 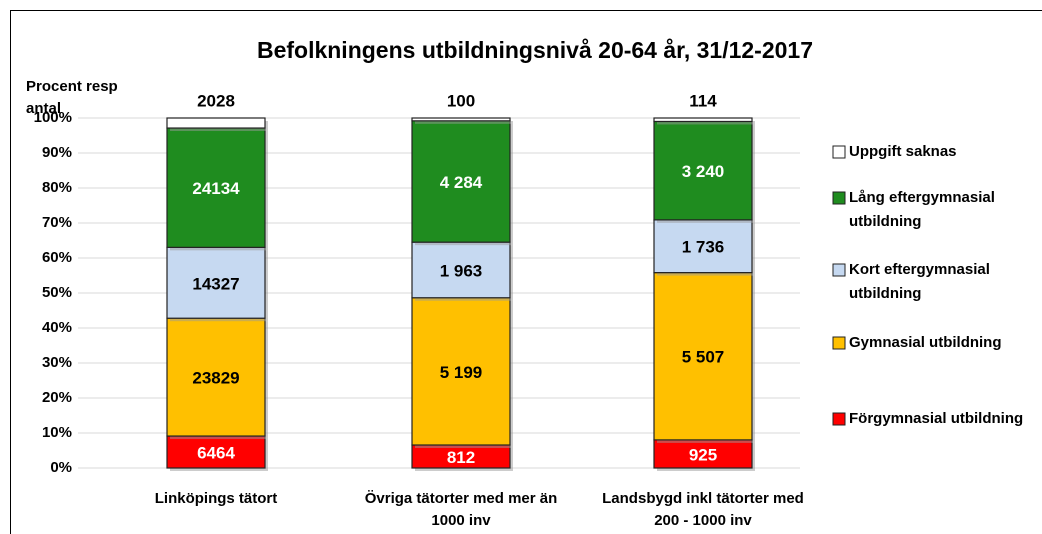 What do you see at coordinates (922, 209) in the screenshot?
I see `legend-label: Lång eftergymnasial utbildning` at bounding box center [922, 209].